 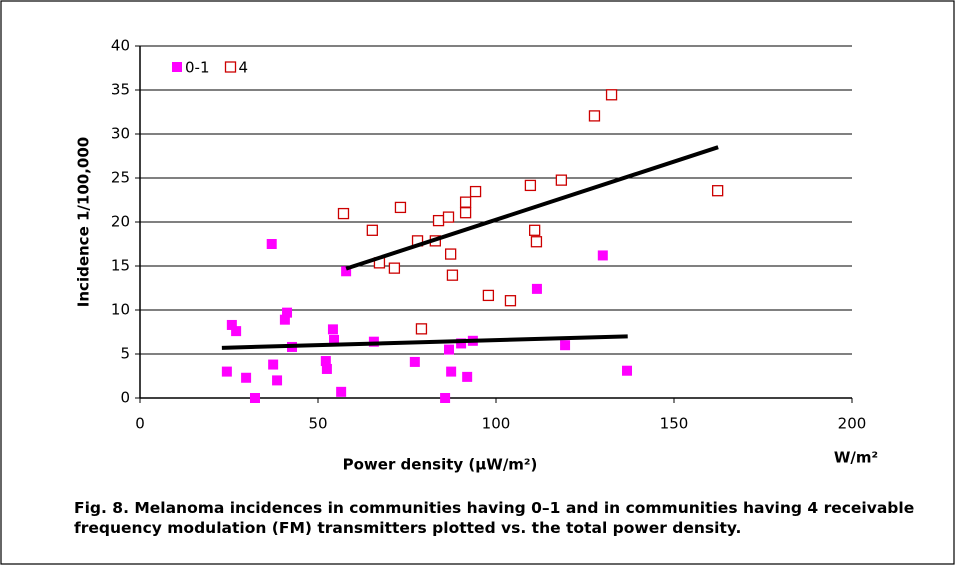 What do you see at coordinates (120, 266) in the screenshot?
I see `y-tick-label: 15` at bounding box center [120, 266].